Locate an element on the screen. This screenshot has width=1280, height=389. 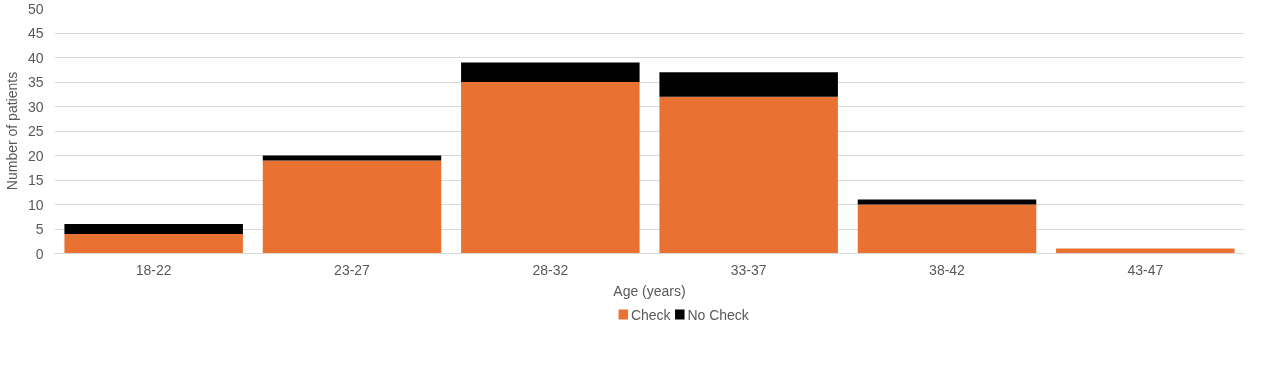
x-tick-label: 38-42 is located at coordinates (947, 269).